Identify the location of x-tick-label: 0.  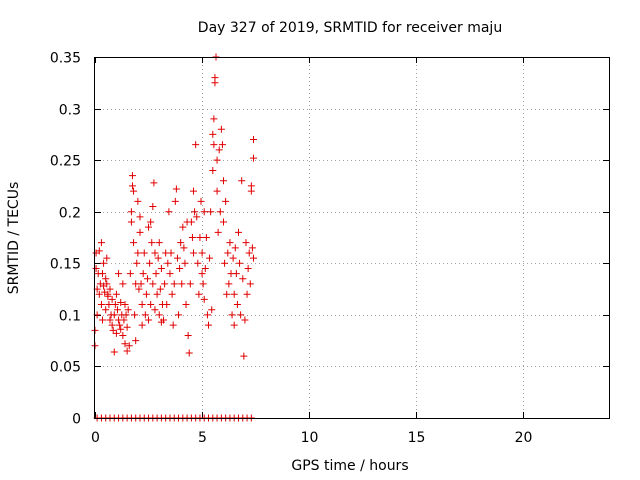
(95, 438).